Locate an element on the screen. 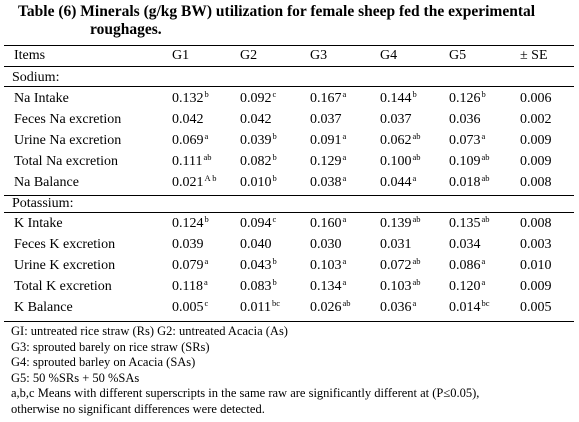 The image size is (579, 422). table-cell: 0.043b is located at coordinates (258, 265).